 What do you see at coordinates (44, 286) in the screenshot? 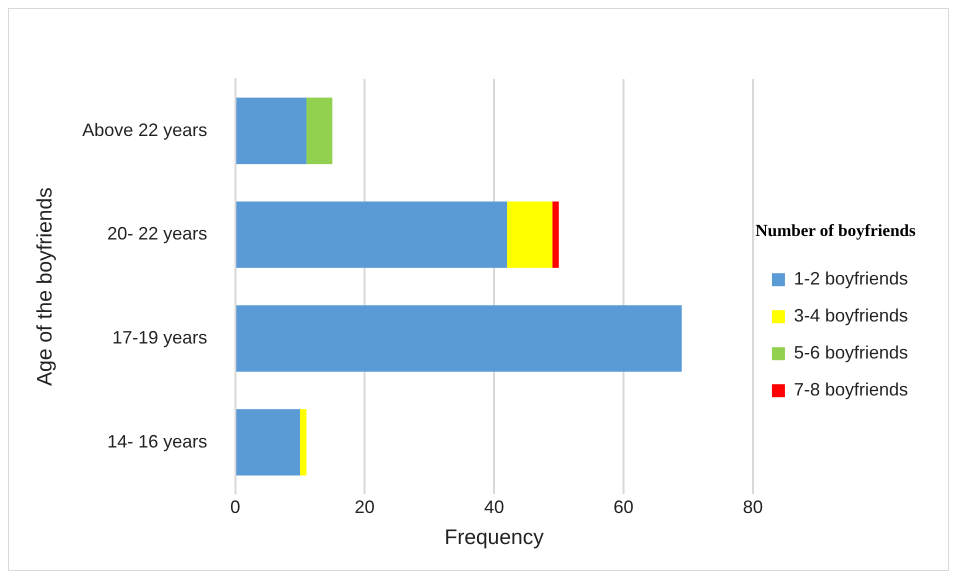
I see `y-axis-title: Age of the boyfriends` at bounding box center [44, 286].